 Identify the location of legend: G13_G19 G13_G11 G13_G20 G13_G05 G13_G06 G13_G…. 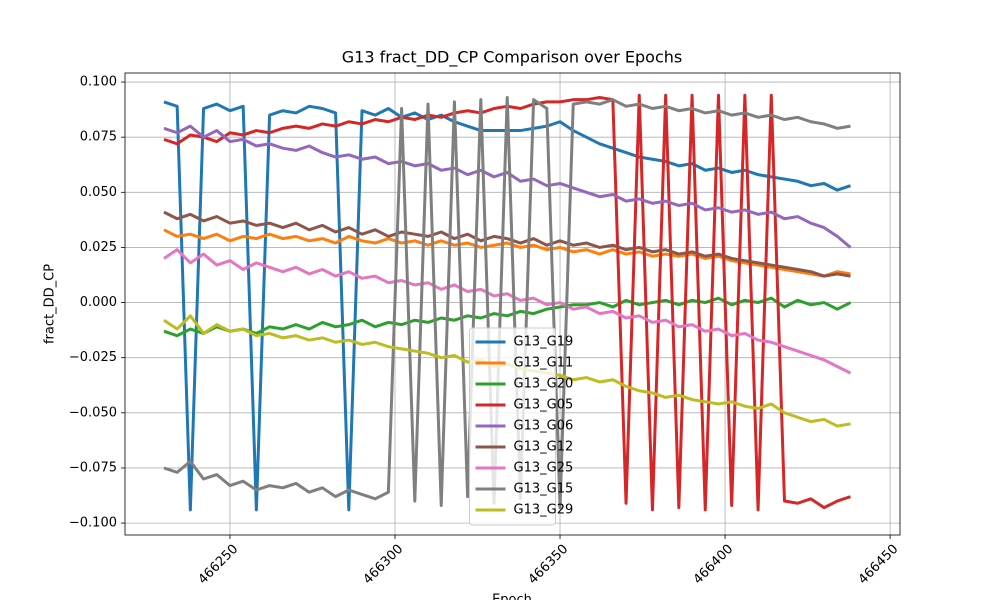
(521, 426).